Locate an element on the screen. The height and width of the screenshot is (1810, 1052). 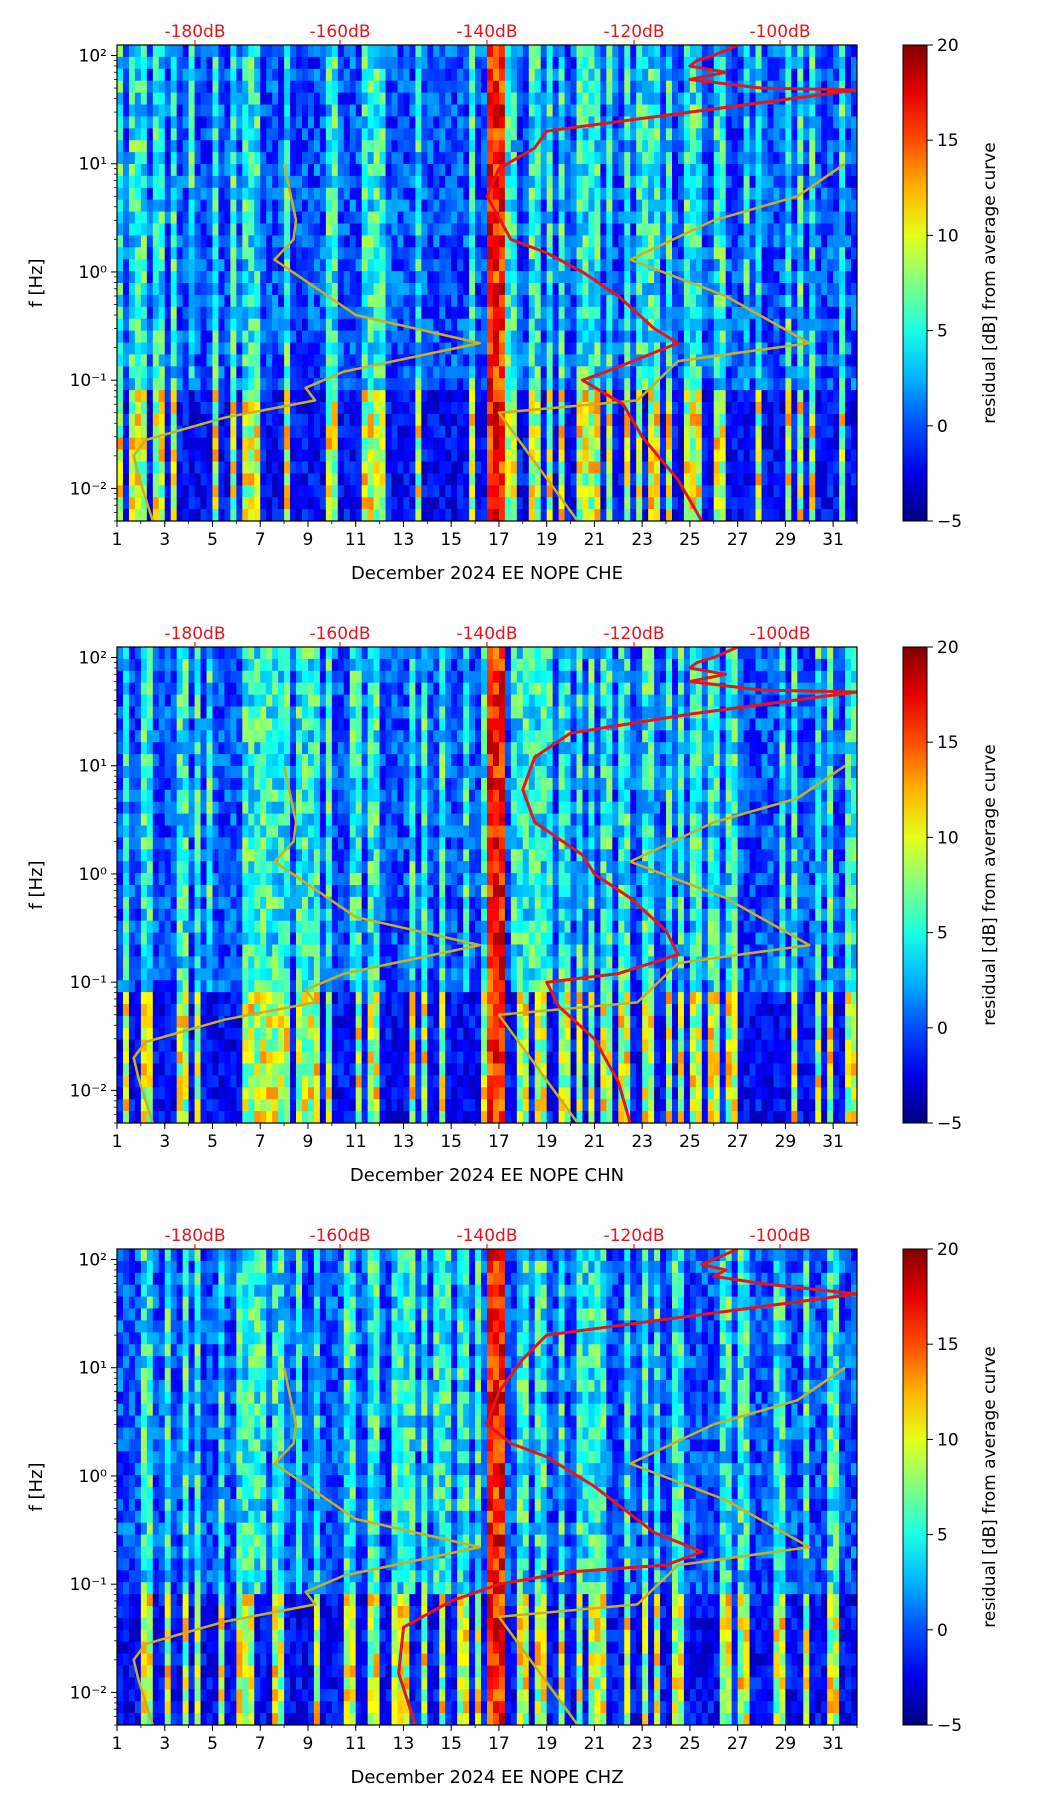
colorbar-tick-label: 10 is located at coordinates (948, 236).